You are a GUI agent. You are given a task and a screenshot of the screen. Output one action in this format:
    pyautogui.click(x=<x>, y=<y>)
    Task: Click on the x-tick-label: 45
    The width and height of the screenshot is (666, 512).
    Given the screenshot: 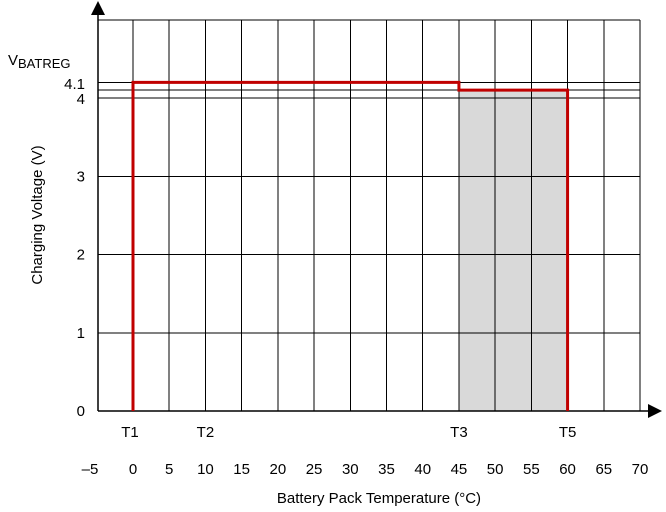 What is the action you would take?
    pyautogui.click(x=459, y=469)
    